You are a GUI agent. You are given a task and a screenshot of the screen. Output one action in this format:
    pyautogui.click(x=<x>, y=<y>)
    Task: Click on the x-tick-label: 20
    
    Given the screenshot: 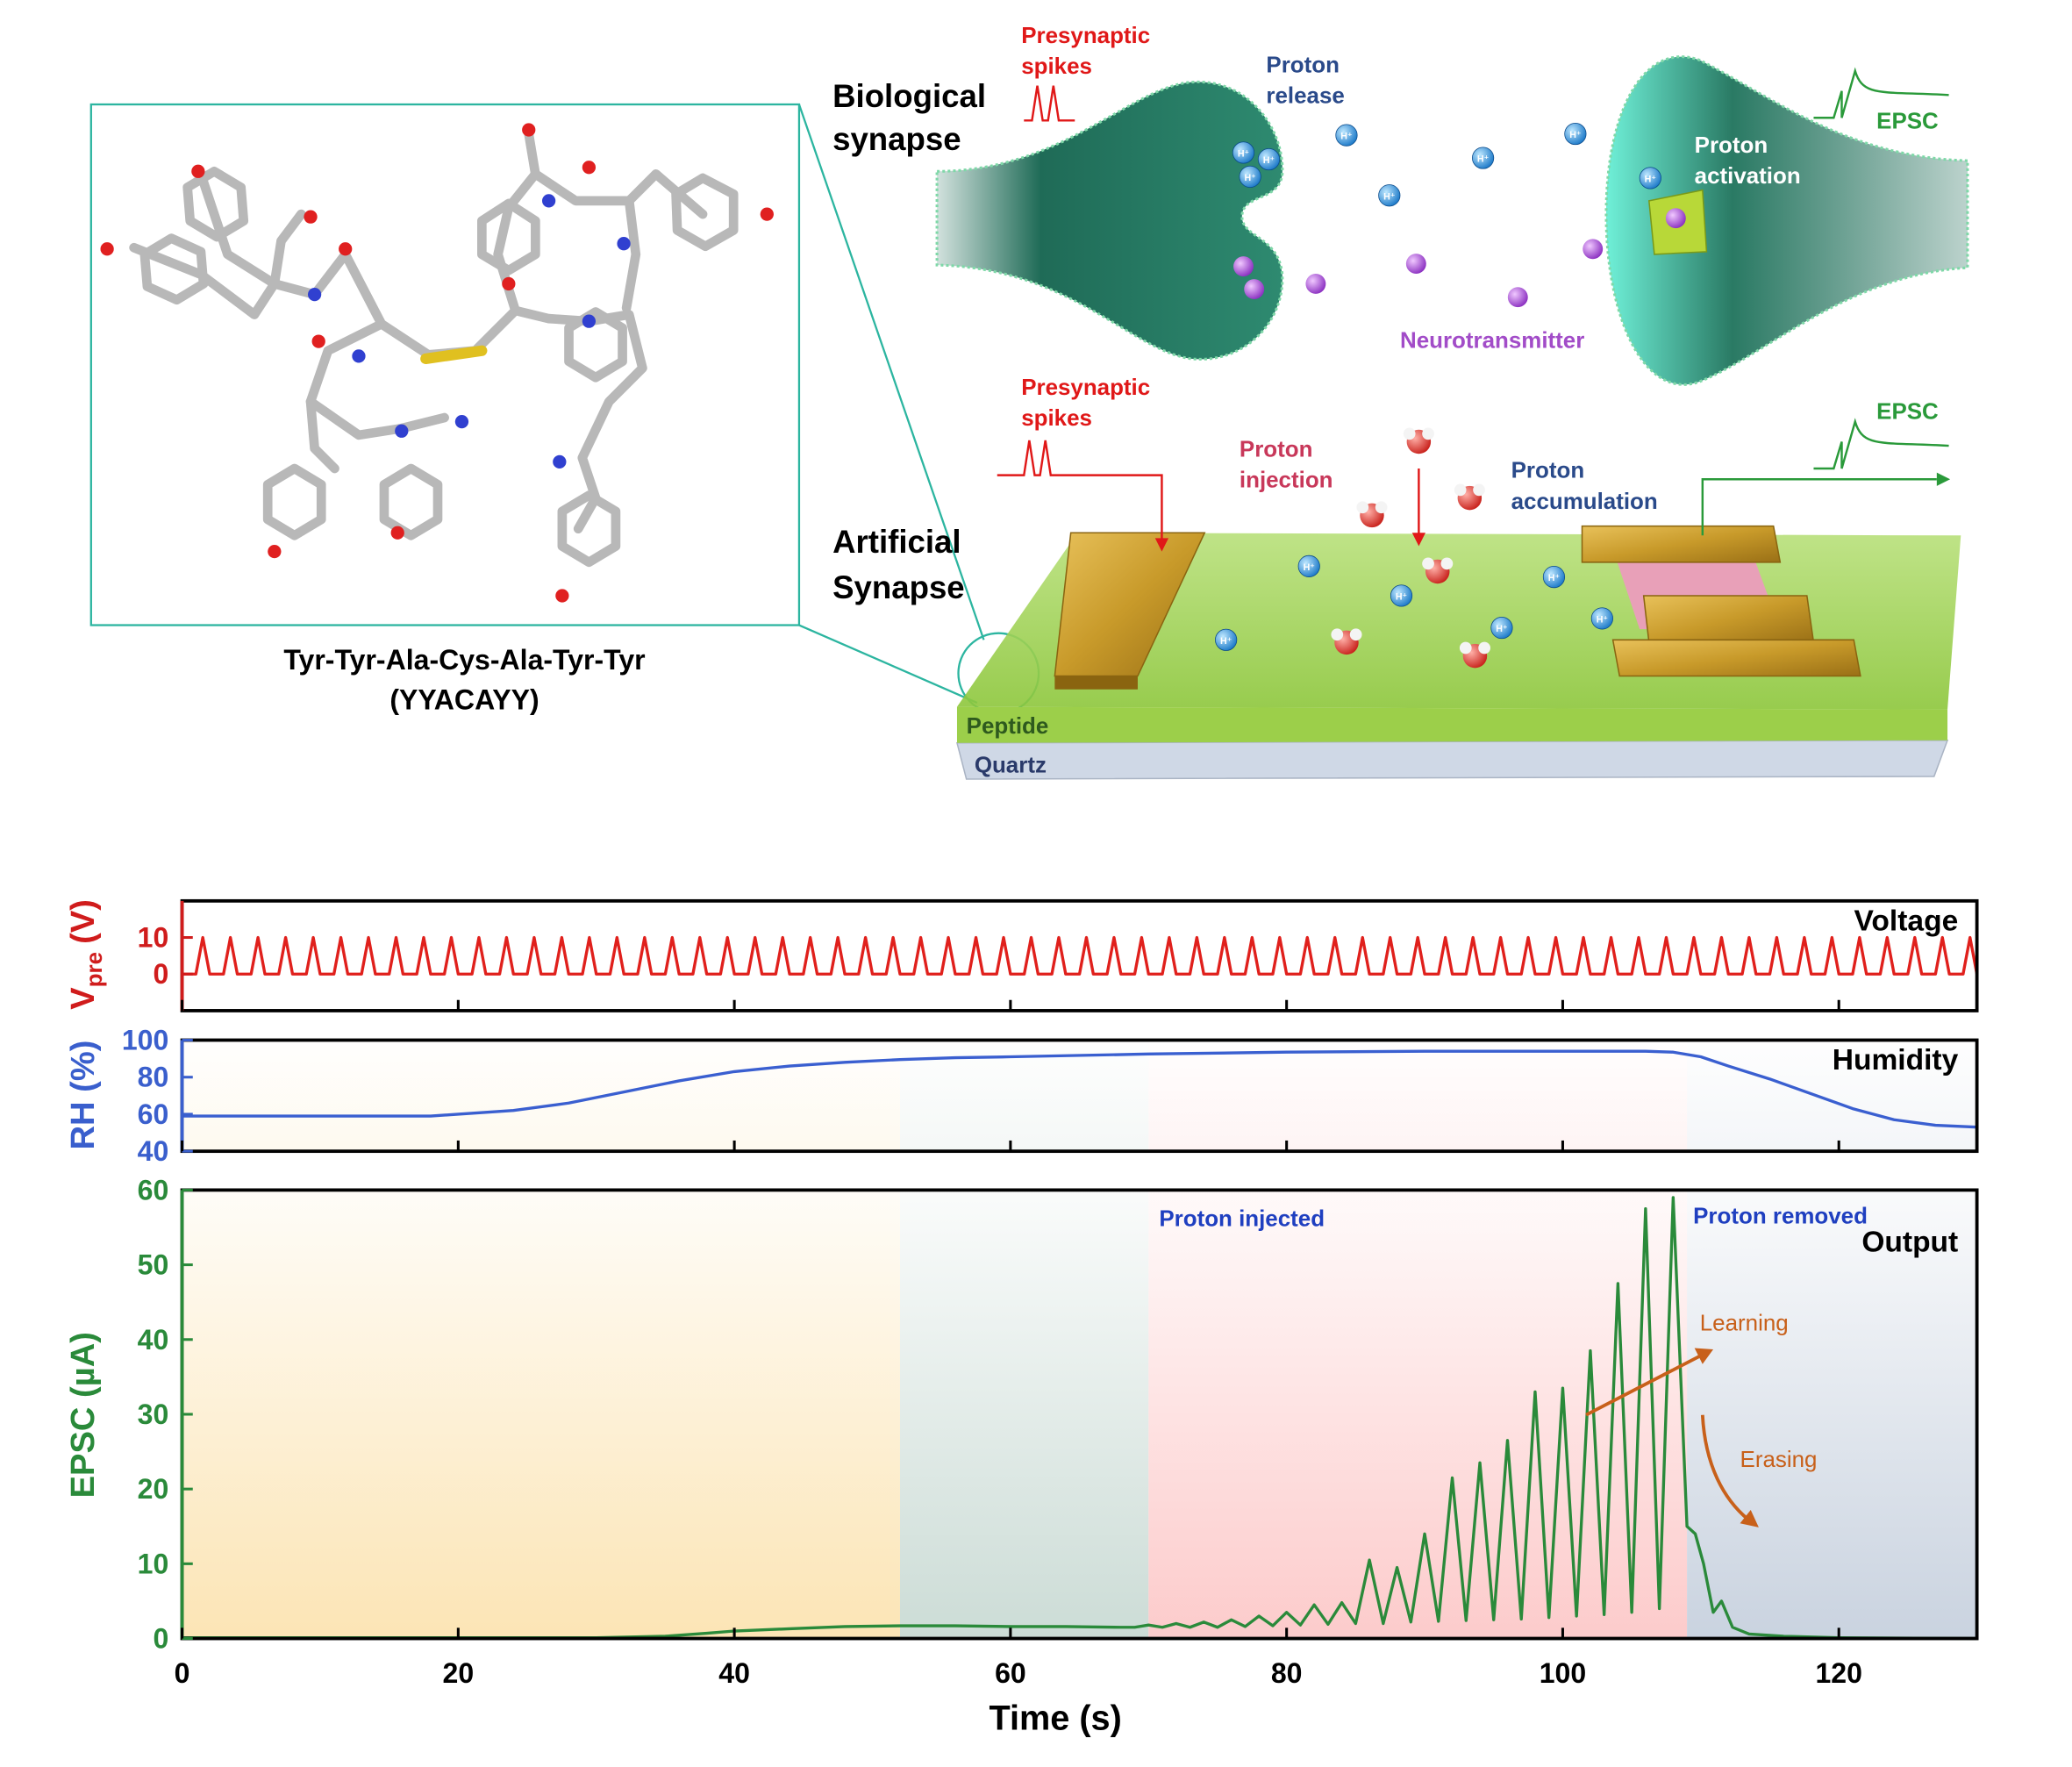 What is the action you would take?
    pyautogui.click(x=459, y=1673)
    